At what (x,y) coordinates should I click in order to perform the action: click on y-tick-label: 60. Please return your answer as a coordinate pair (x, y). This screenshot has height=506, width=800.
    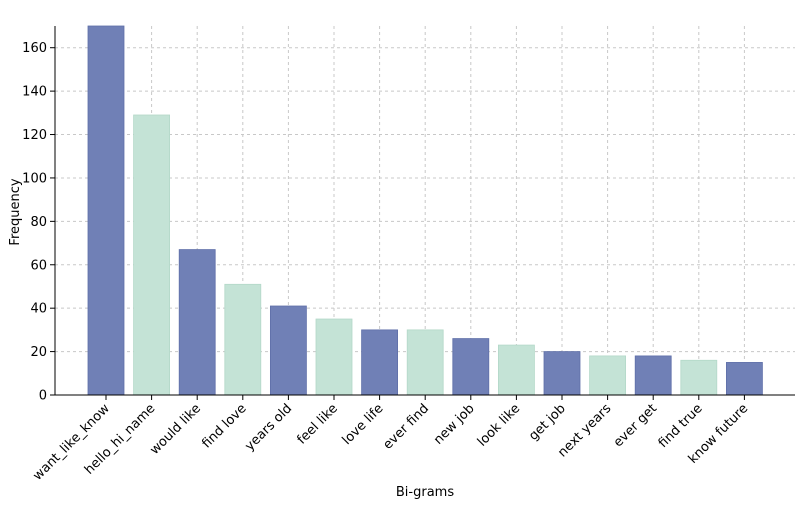
    Looking at the image, I should click on (38, 265).